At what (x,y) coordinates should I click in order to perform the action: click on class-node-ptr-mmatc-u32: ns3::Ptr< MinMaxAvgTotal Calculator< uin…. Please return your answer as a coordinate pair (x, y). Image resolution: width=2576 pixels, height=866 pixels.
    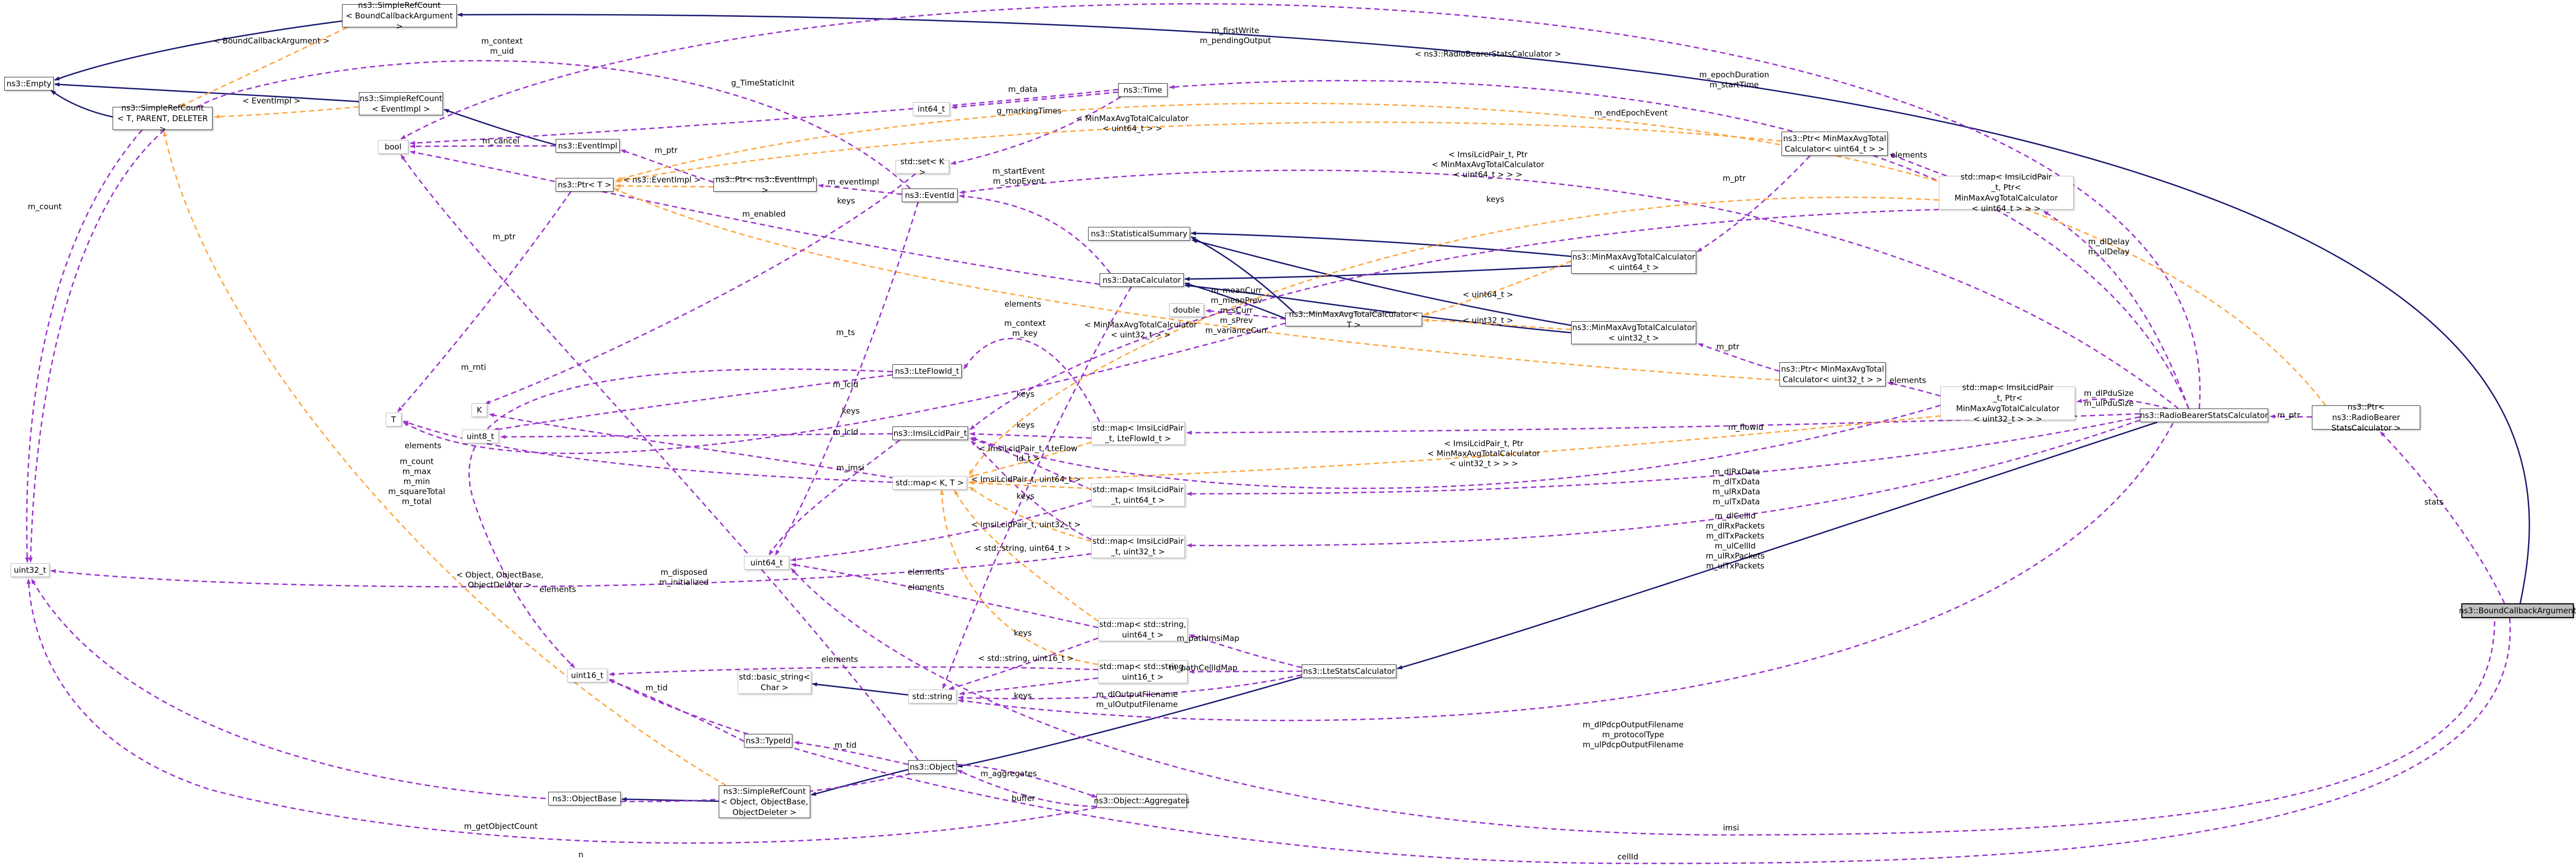
    Looking at the image, I should click on (1833, 374).